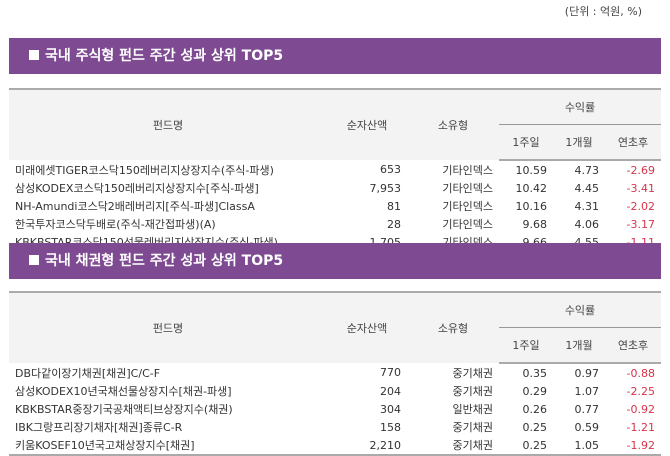  What do you see at coordinates (385, 188) in the screenshot?
I see `net-assets: 7,953` at bounding box center [385, 188].